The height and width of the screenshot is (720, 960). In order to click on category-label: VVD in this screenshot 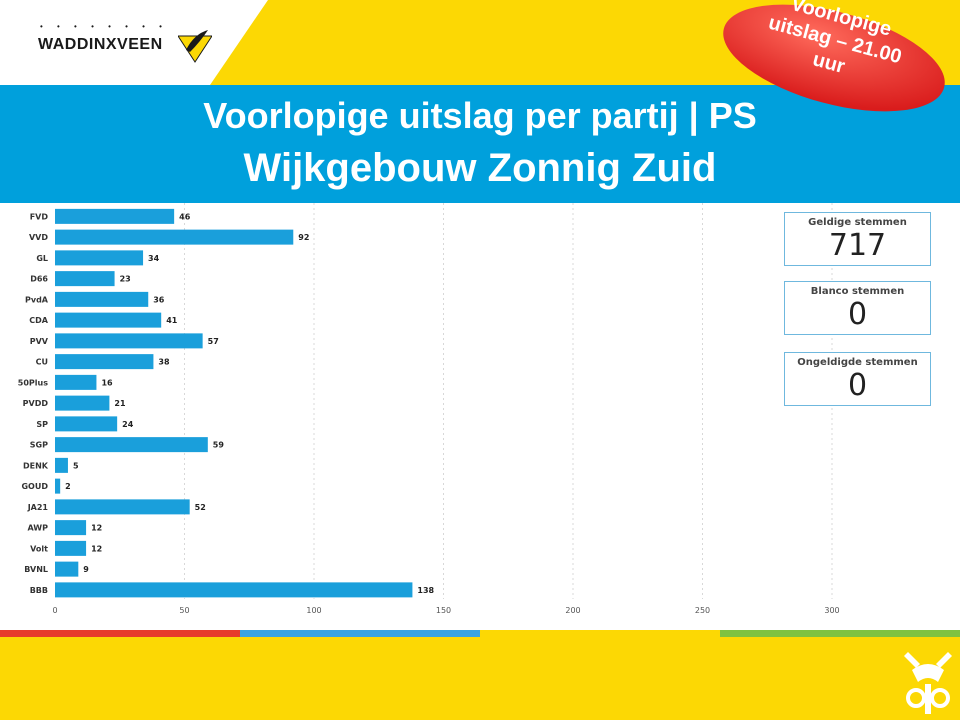, I will do `click(38, 237)`.